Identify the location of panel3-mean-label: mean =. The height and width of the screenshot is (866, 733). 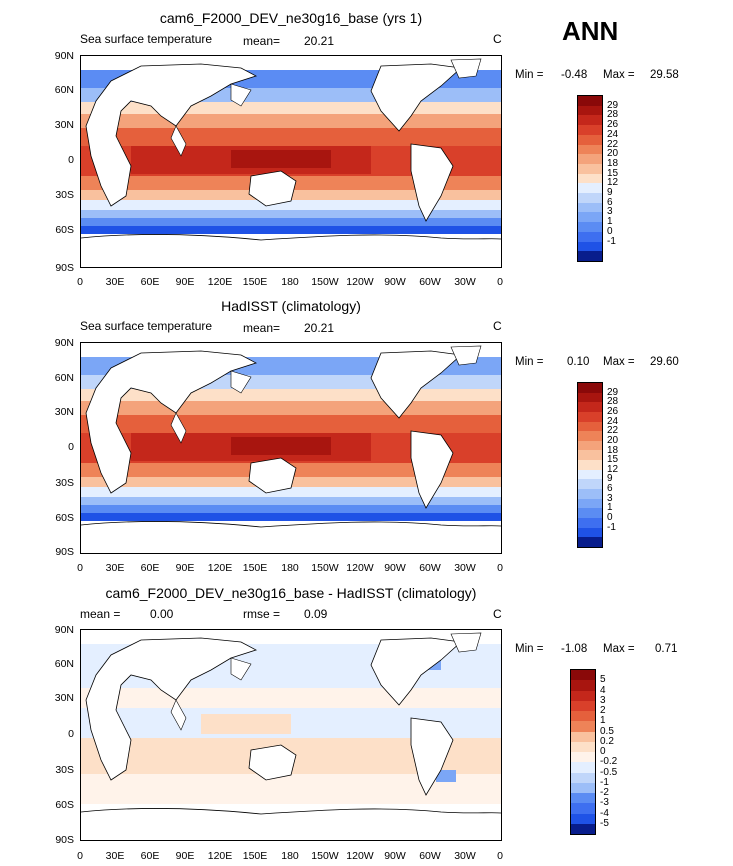
(100, 614).